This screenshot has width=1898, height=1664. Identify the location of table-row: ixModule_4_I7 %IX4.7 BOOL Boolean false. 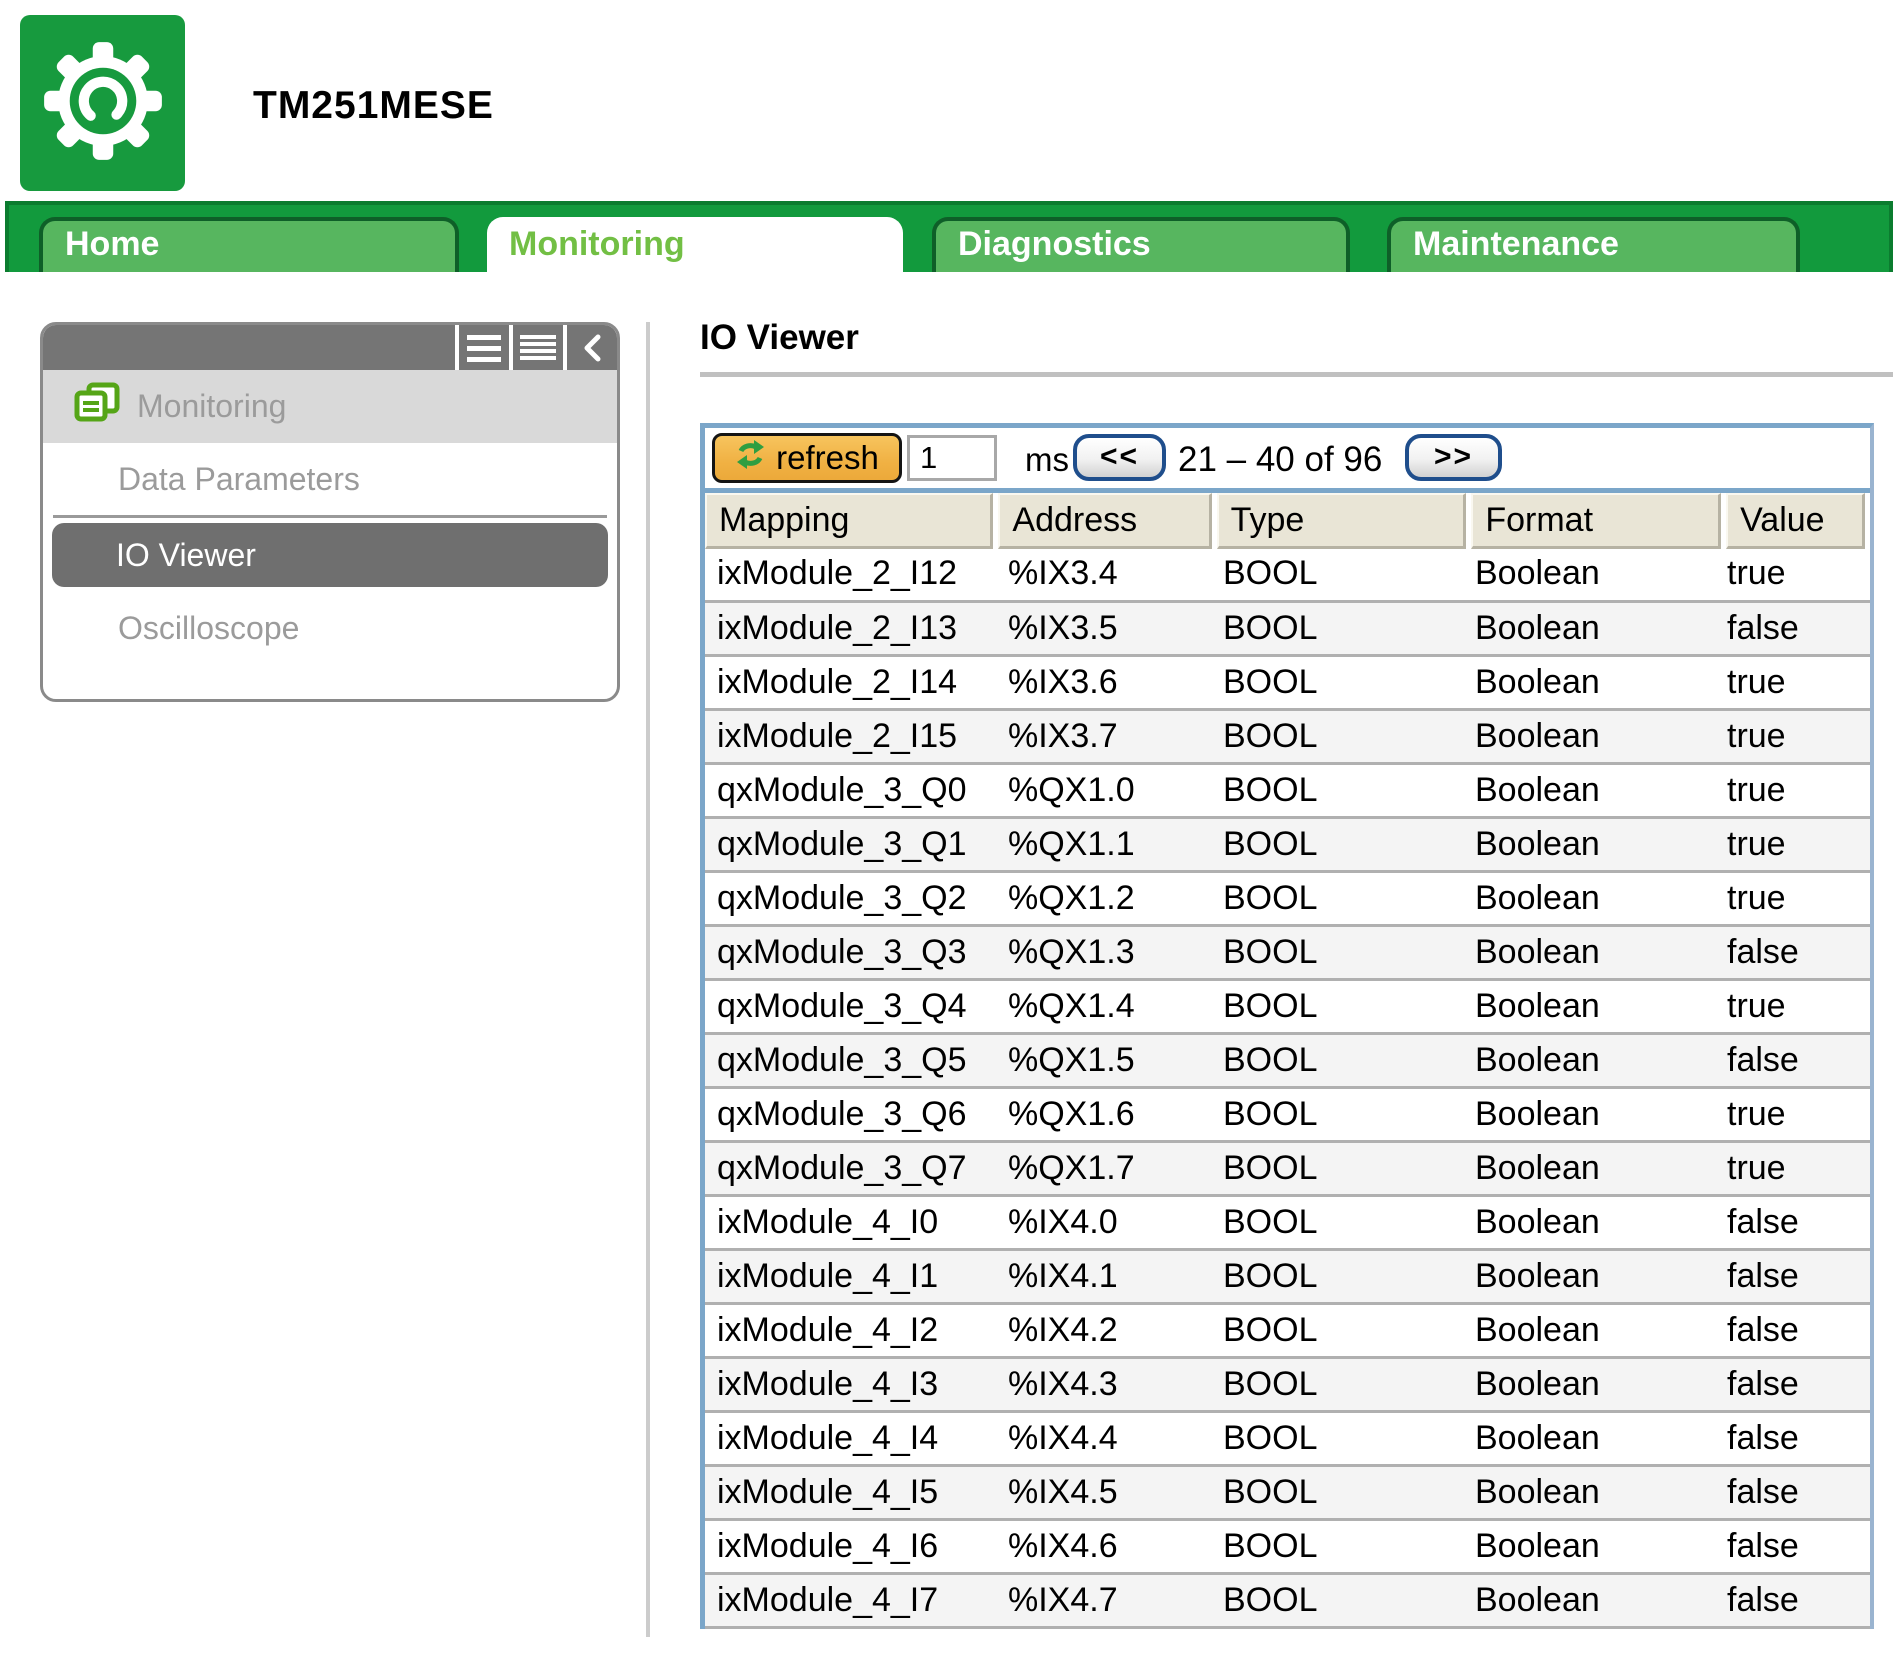
(1287, 1599).